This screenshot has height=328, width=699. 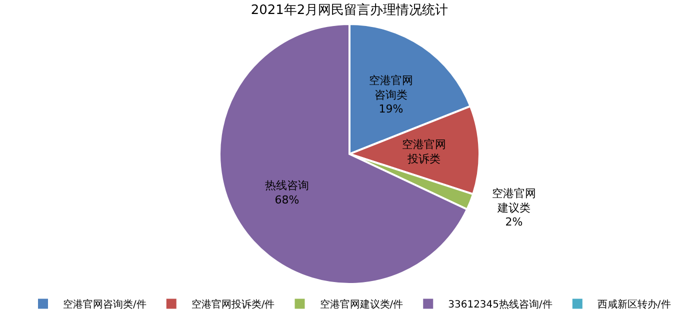 I want to click on legend-label: 西咸新区转办/件, so click(x=634, y=304).